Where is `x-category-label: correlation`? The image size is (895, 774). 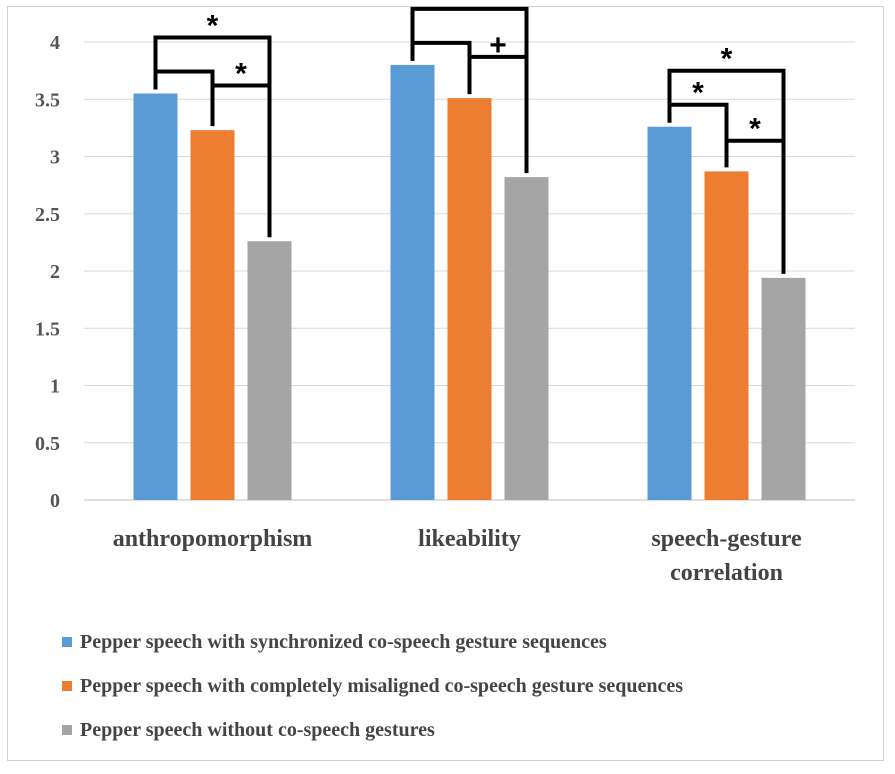
x-category-label: correlation is located at coordinates (726, 573).